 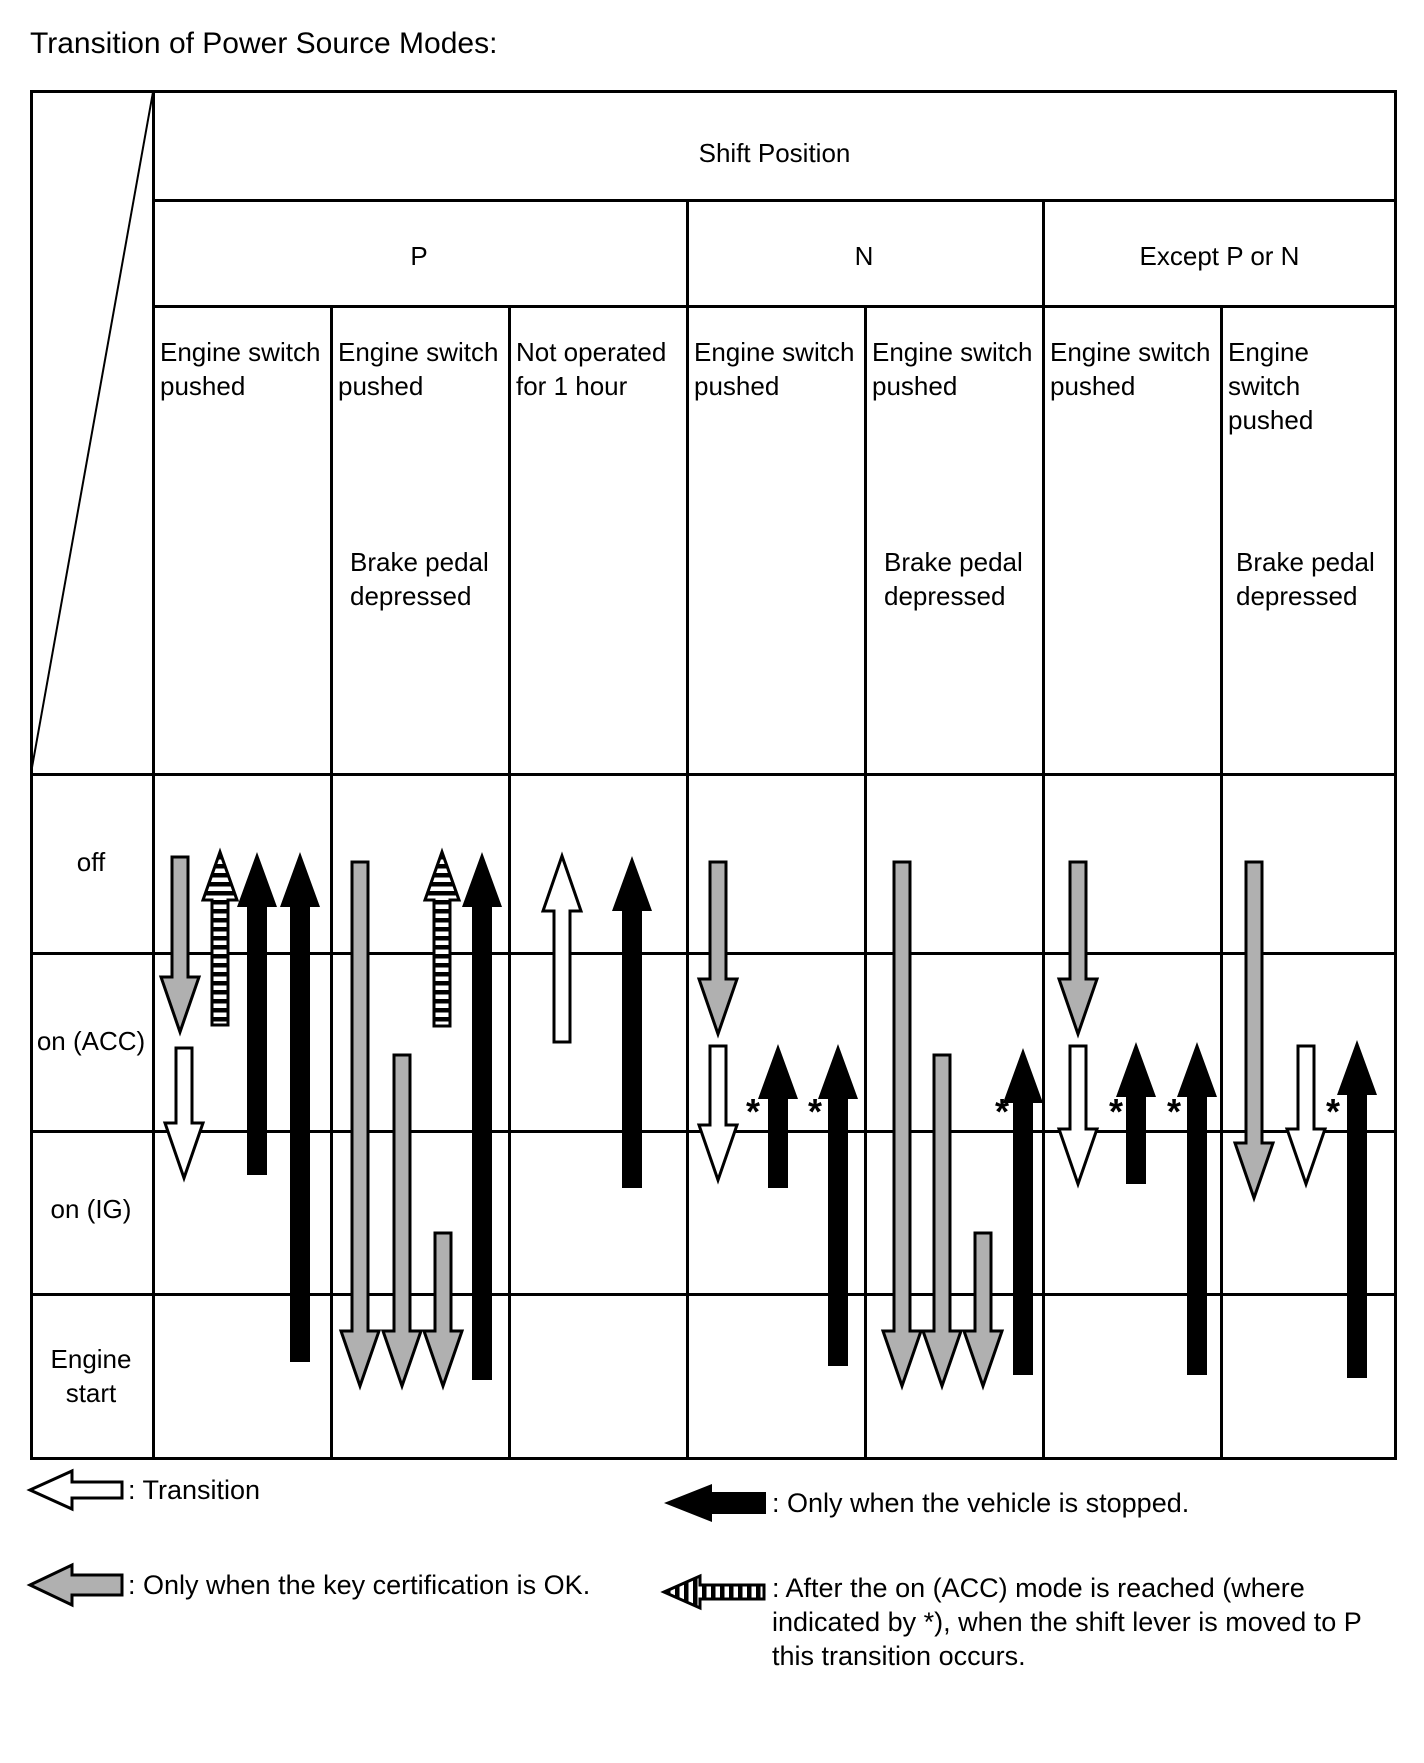 What do you see at coordinates (774, 153) in the screenshot?
I see `header-shift-position: Shift Position` at bounding box center [774, 153].